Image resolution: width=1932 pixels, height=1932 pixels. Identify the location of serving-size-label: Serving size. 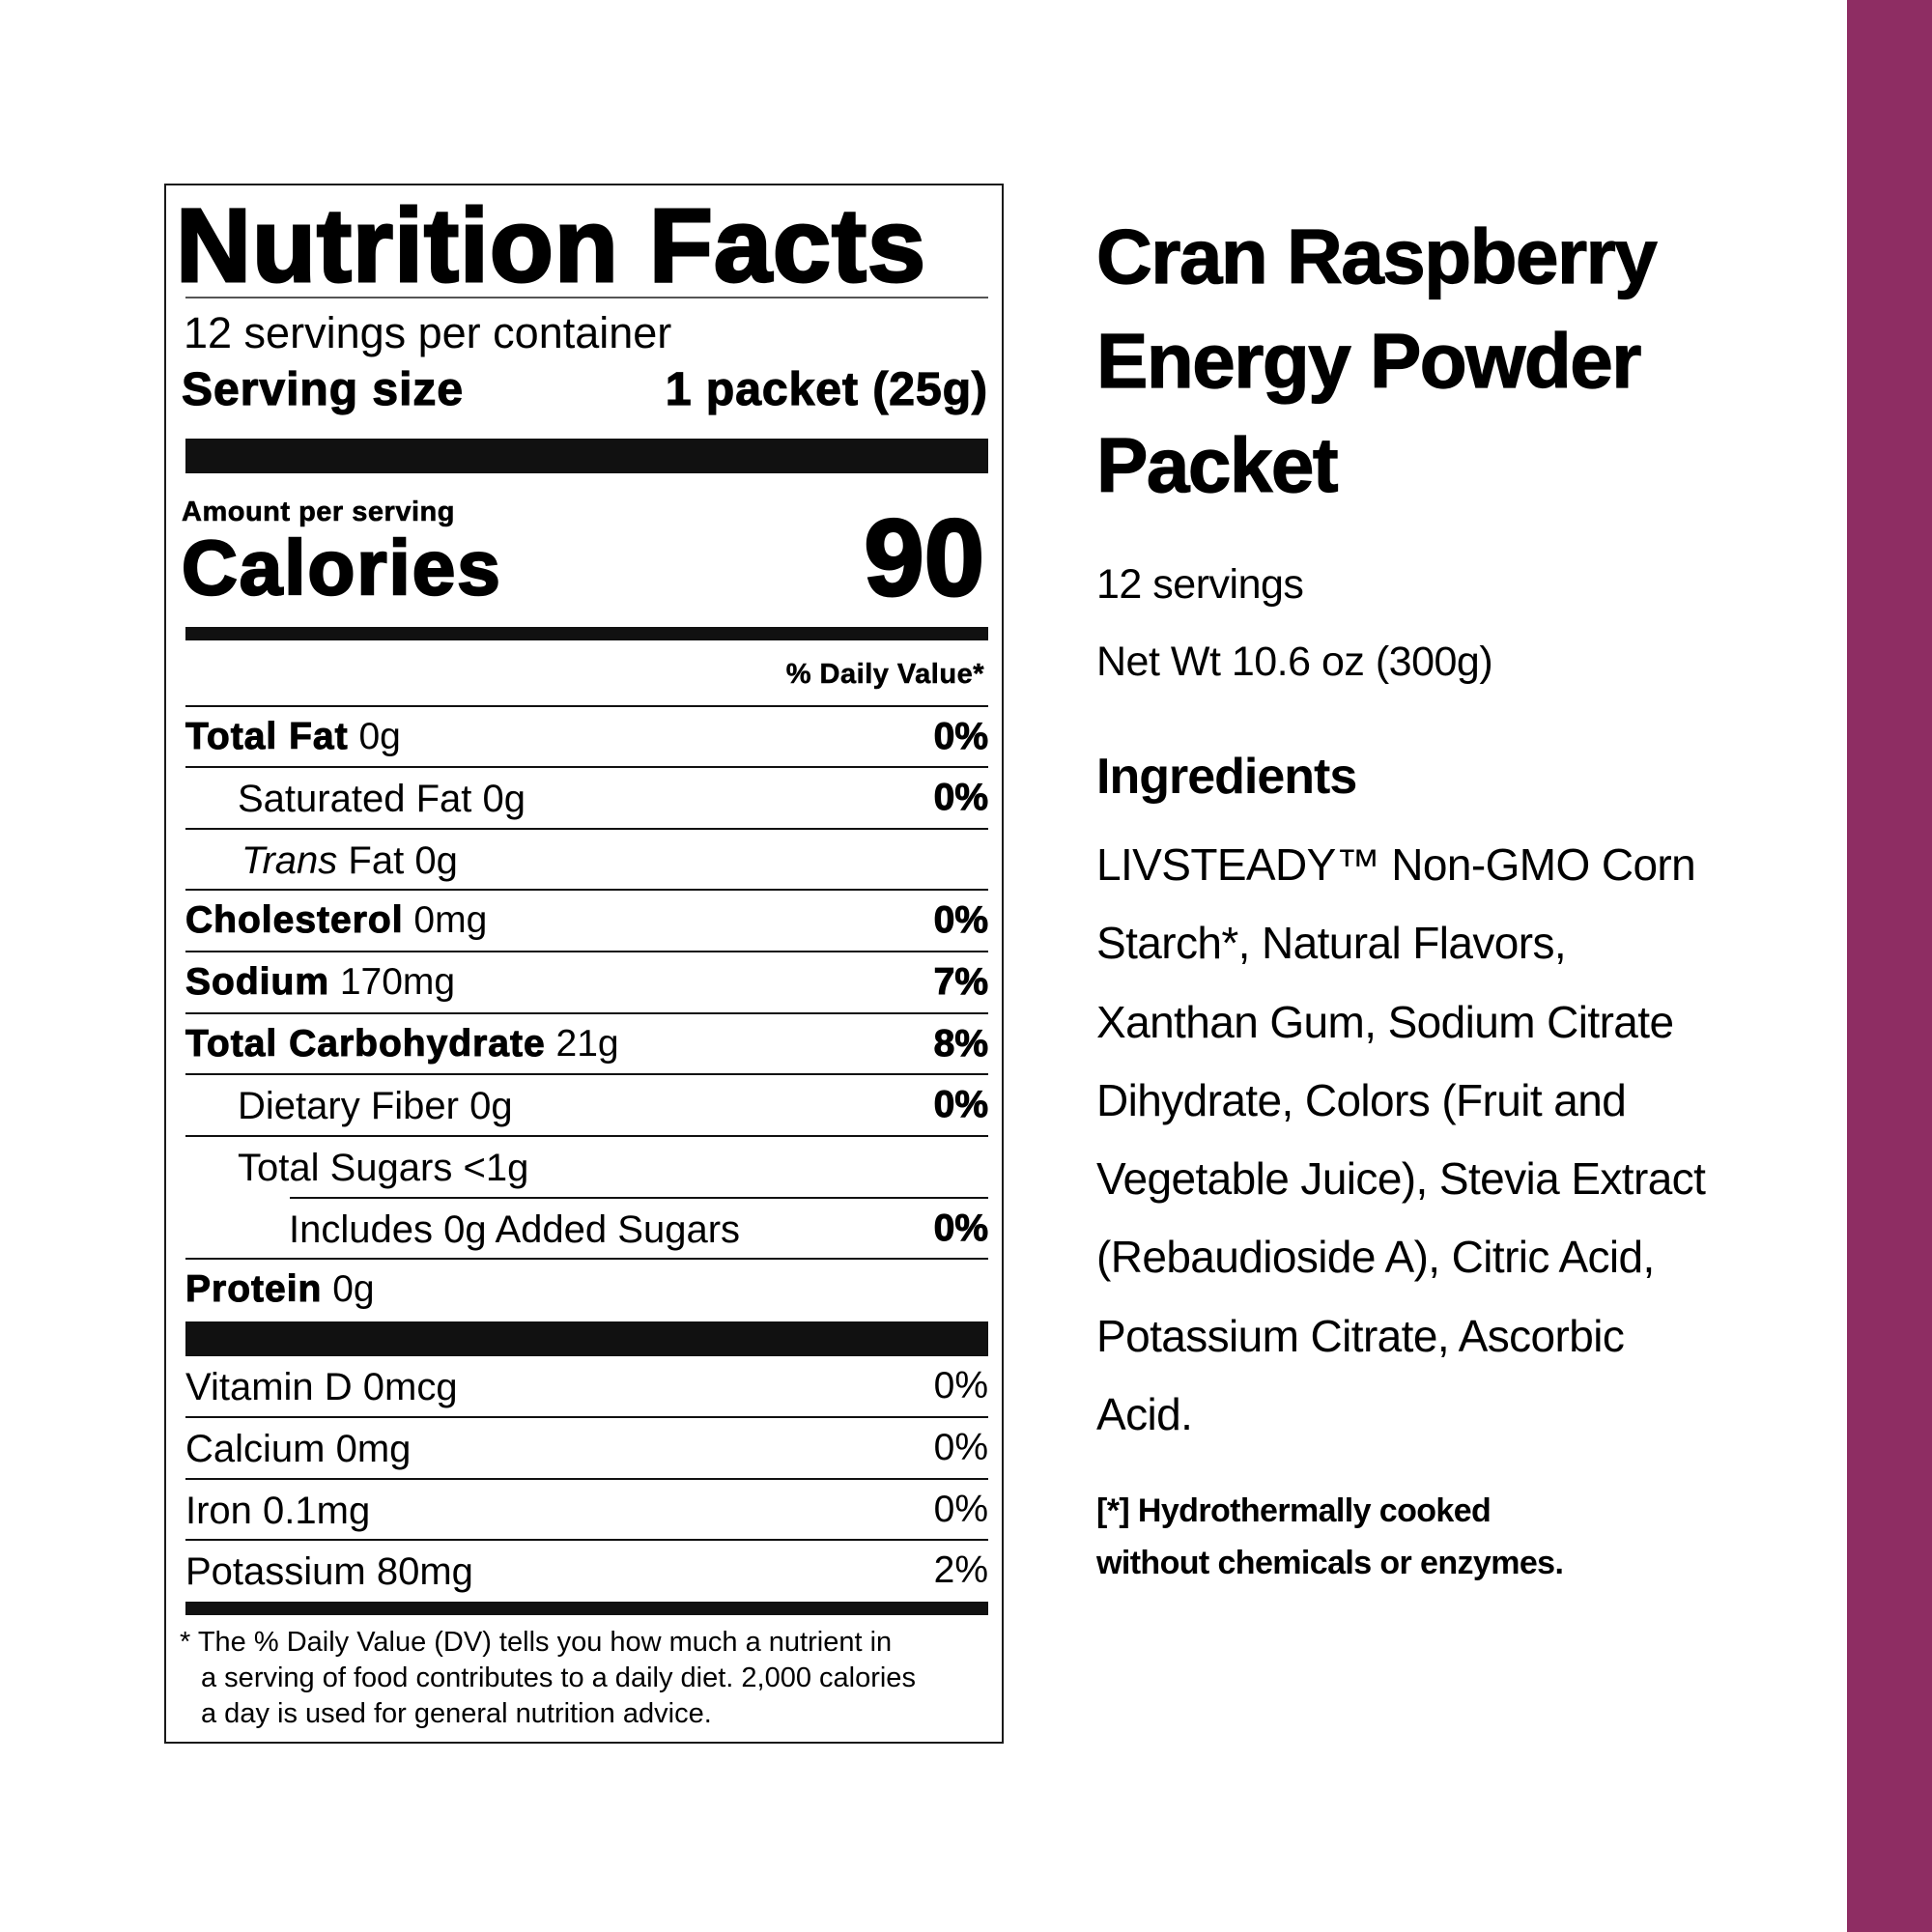
(323, 389).